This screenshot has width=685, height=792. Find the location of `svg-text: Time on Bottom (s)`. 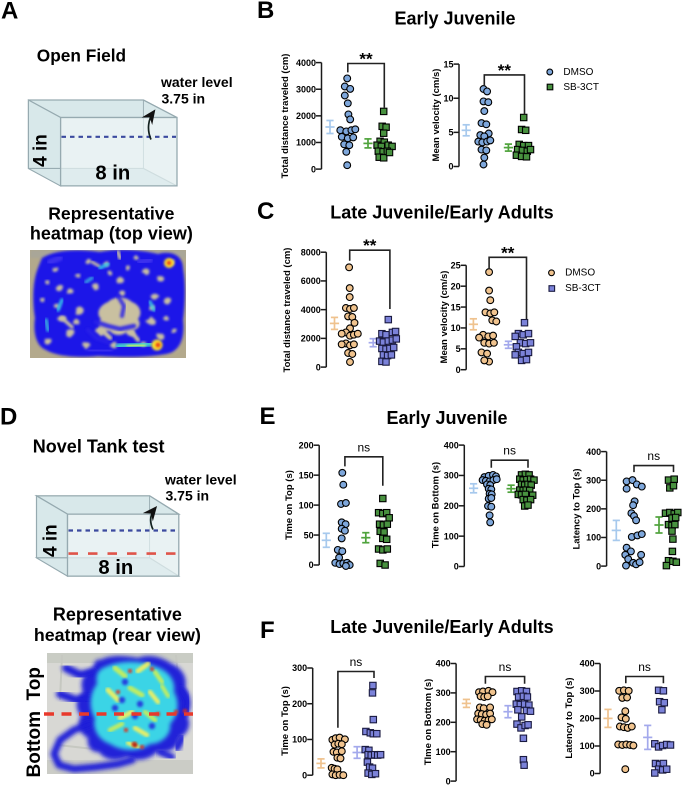

svg-text: Time on Bottom (s) is located at coordinates (436, 505).